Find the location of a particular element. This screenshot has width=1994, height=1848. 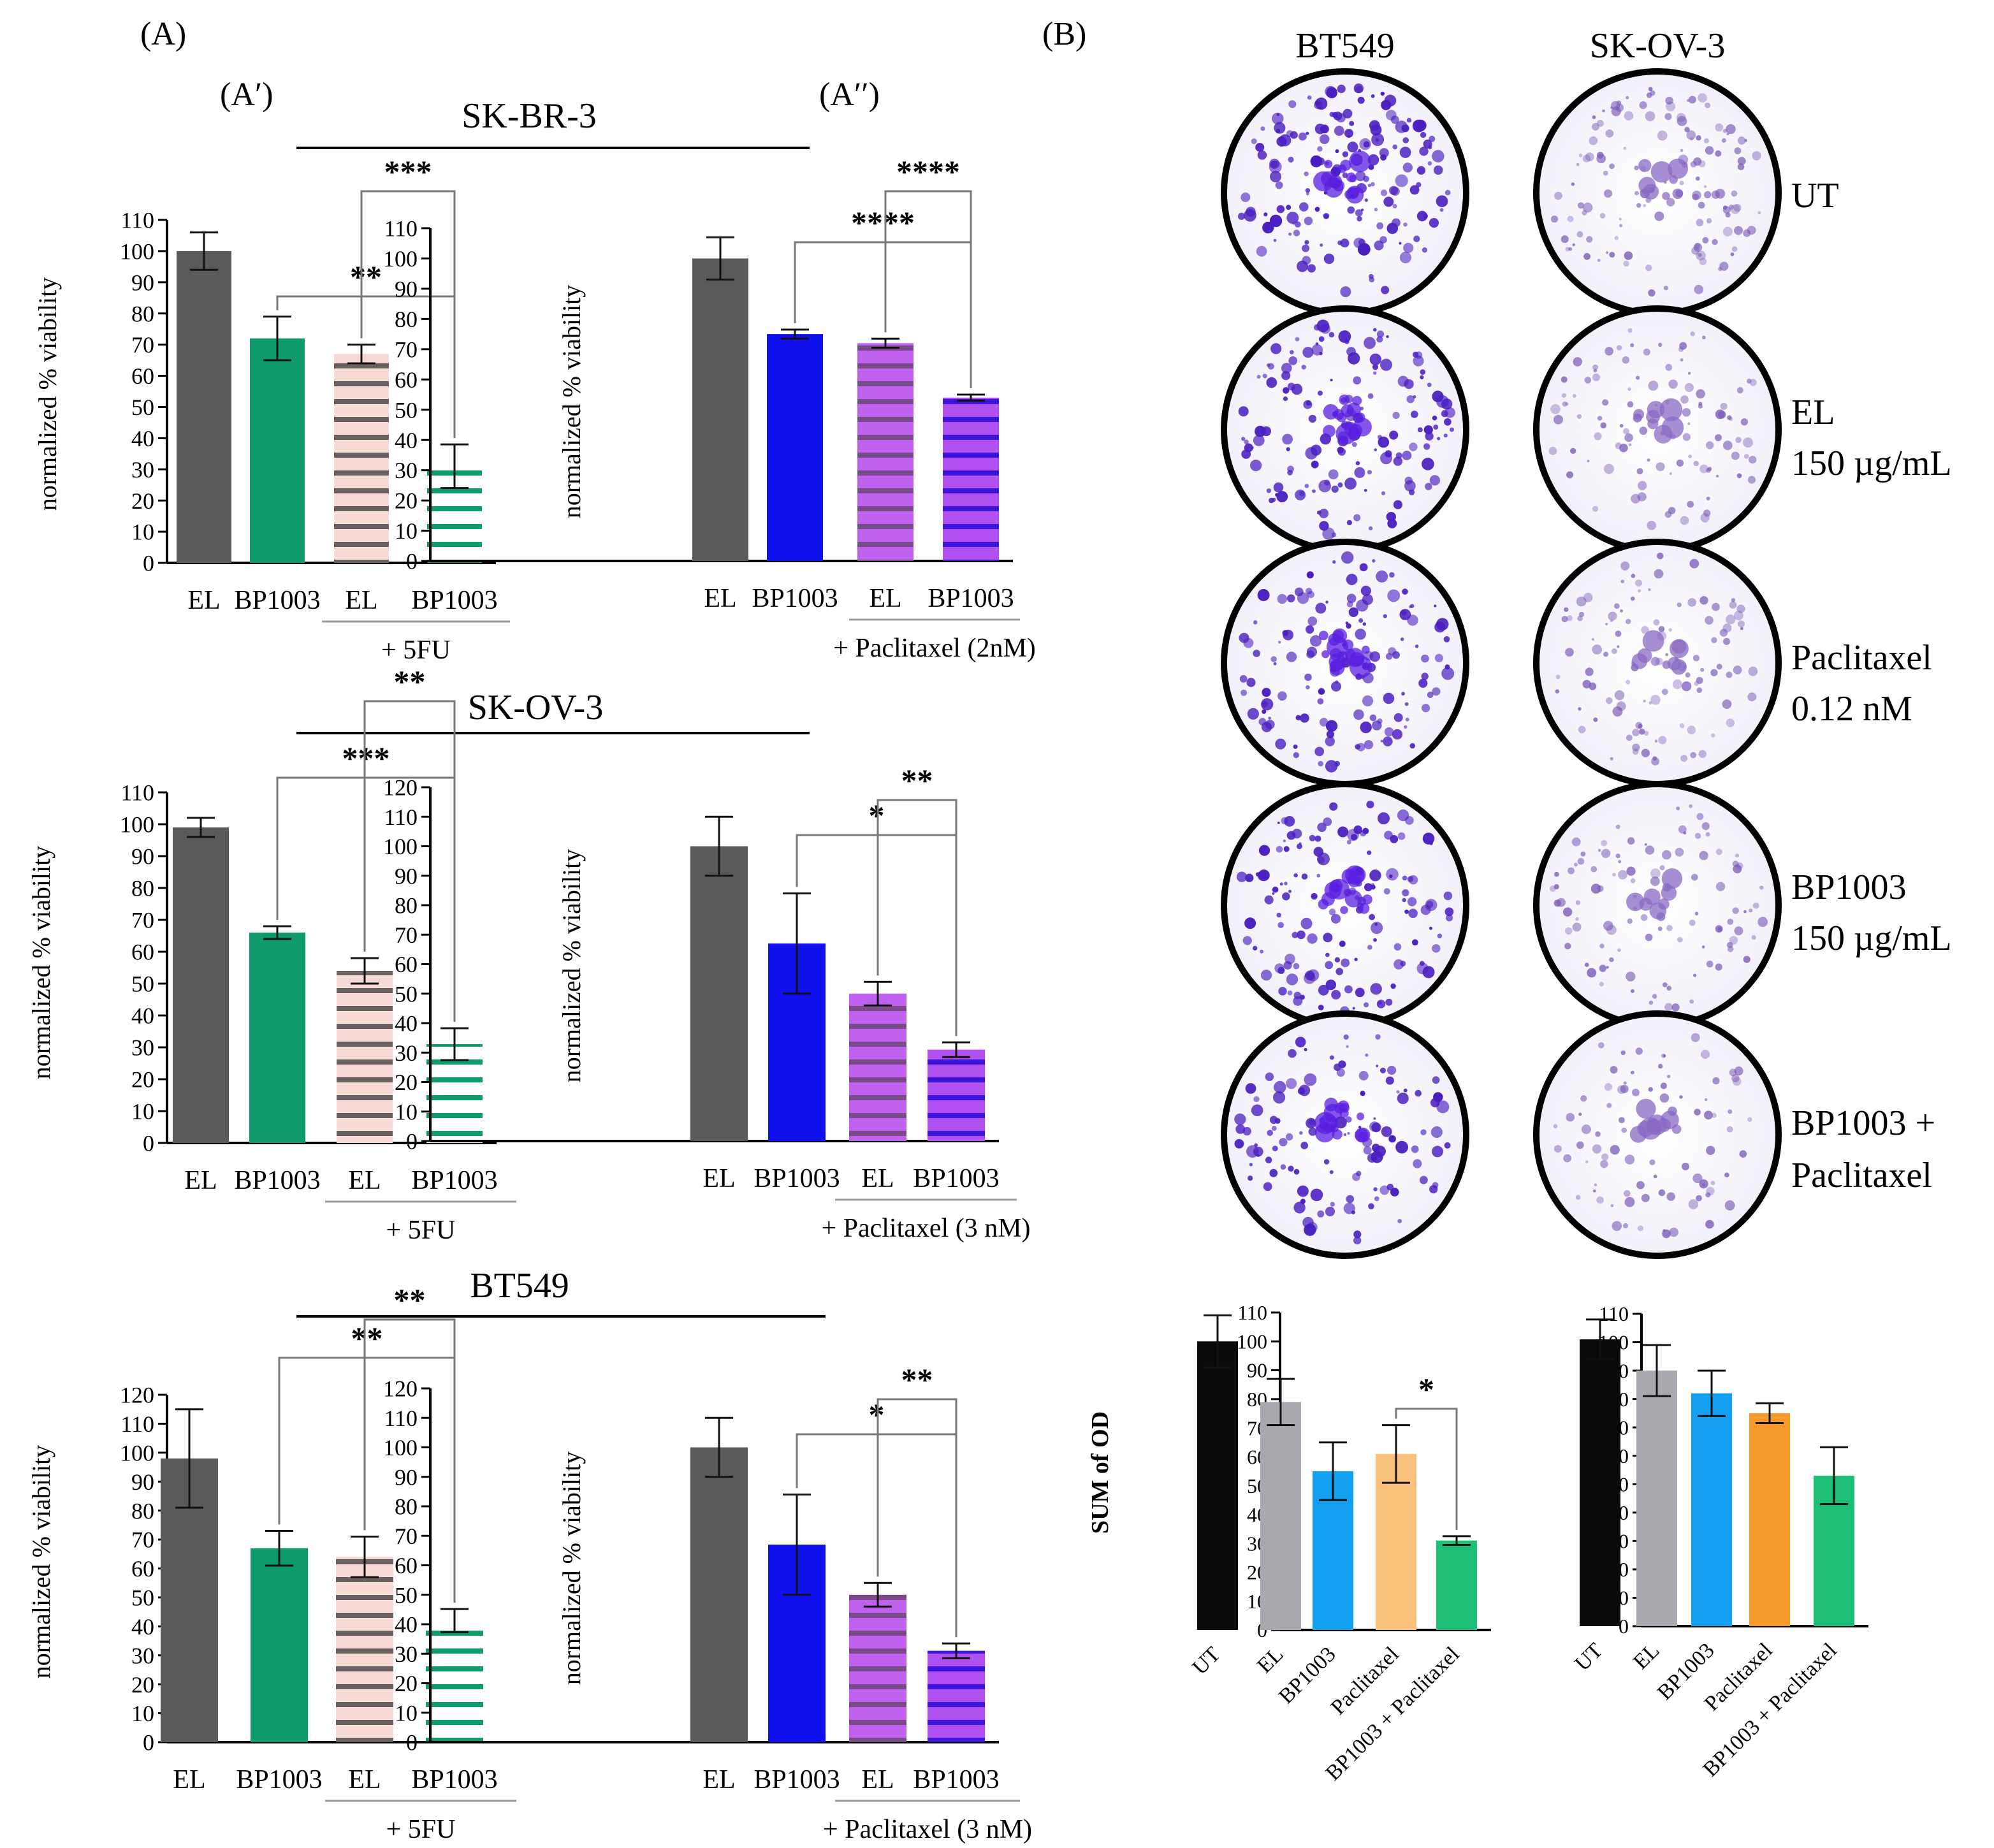

y-axis-label: normalized % viability is located at coordinates (41, 963).